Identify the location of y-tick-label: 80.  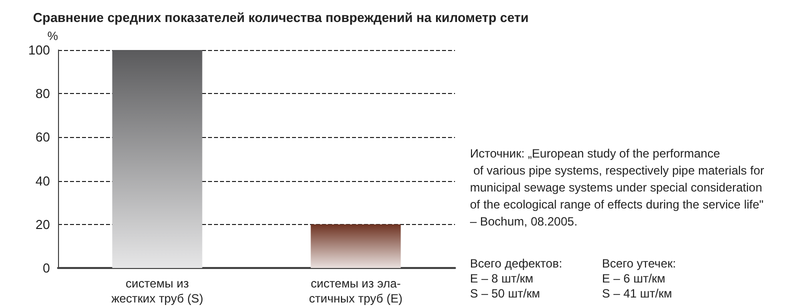
(43, 94).